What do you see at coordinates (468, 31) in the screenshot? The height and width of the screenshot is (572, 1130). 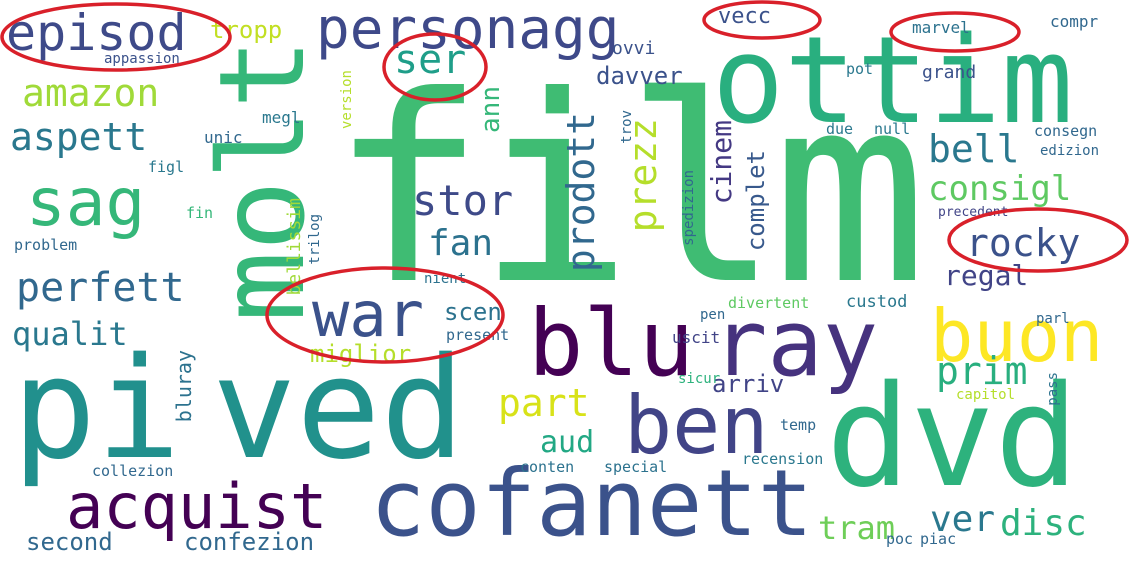 I see `word-personagg: personagg` at bounding box center [468, 31].